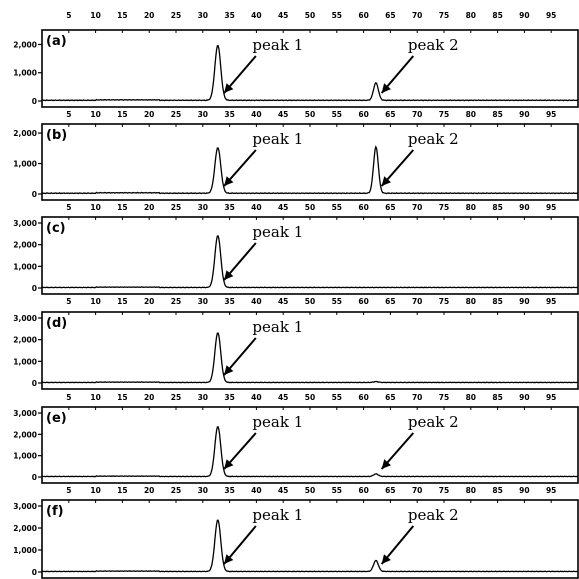 This screenshot has width=579, height=579. Describe the element at coordinates (56, 135) in the screenshot. I see `panel-label: (b)` at that location.